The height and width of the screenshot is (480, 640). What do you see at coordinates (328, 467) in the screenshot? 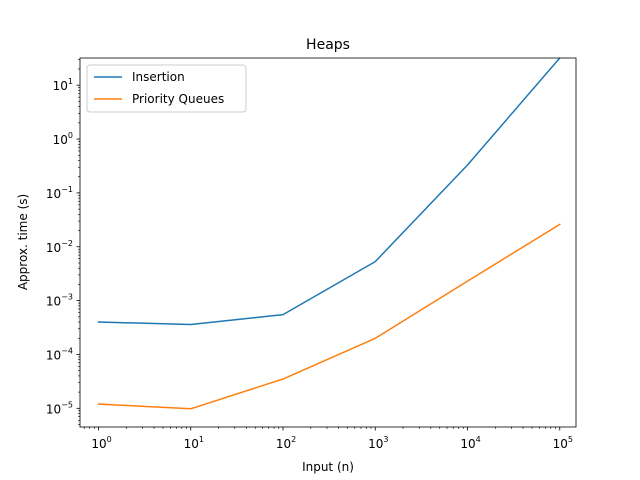
I see `x-axis-label: Input (n)` at bounding box center [328, 467].